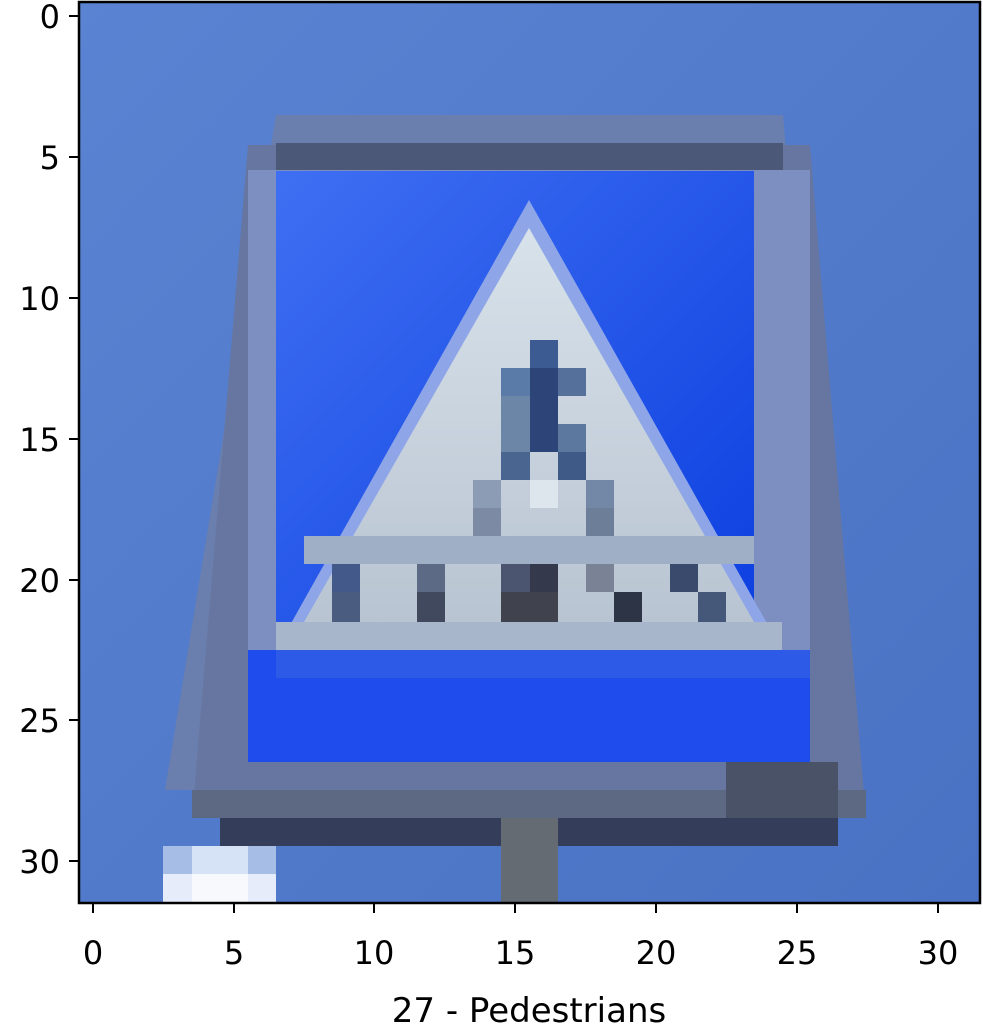  What do you see at coordinates (39, 299) in the screenshot?
I see `y-tick-label: 10` at bounding box center [39, 299].